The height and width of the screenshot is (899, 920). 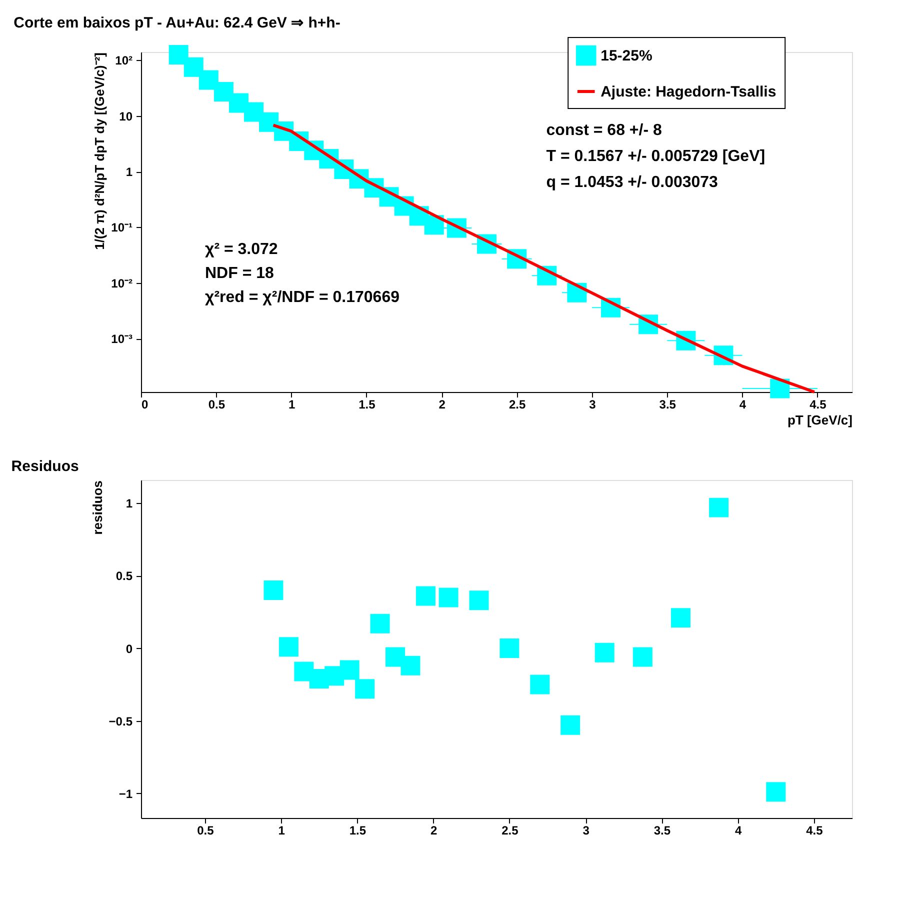 I want to click on chart-title: Residuos, so click(x=45, y=466).